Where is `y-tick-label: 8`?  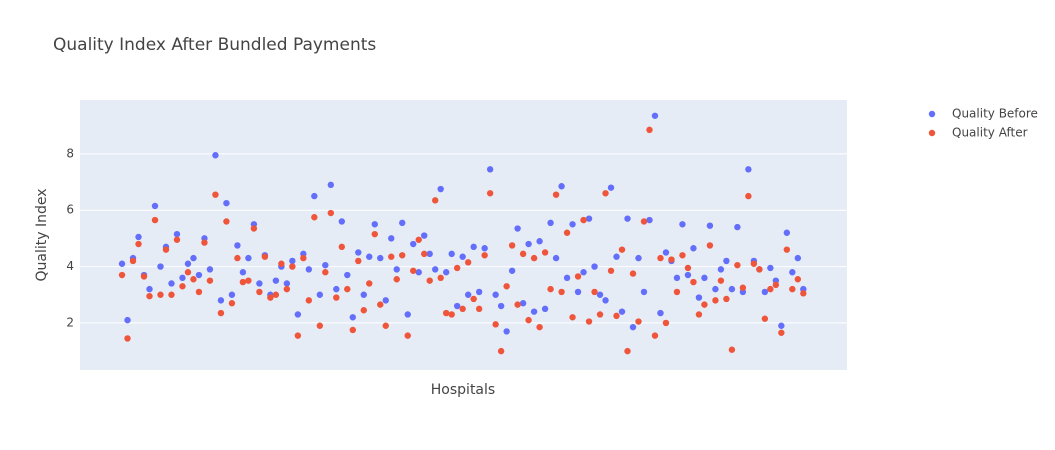 y-tick-label: 8 is located at coordinates (70, 153).